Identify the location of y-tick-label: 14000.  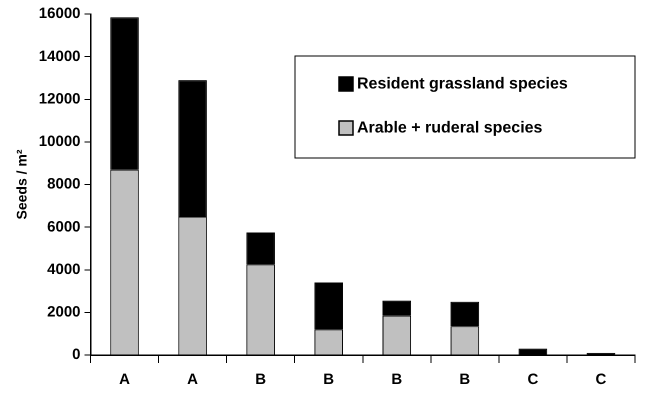
(59, 56).